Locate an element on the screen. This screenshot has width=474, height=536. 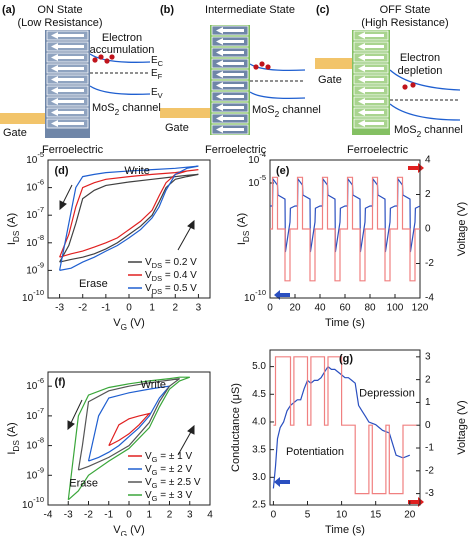
x-tick-label: 120 is located at coordinates (420, 308).